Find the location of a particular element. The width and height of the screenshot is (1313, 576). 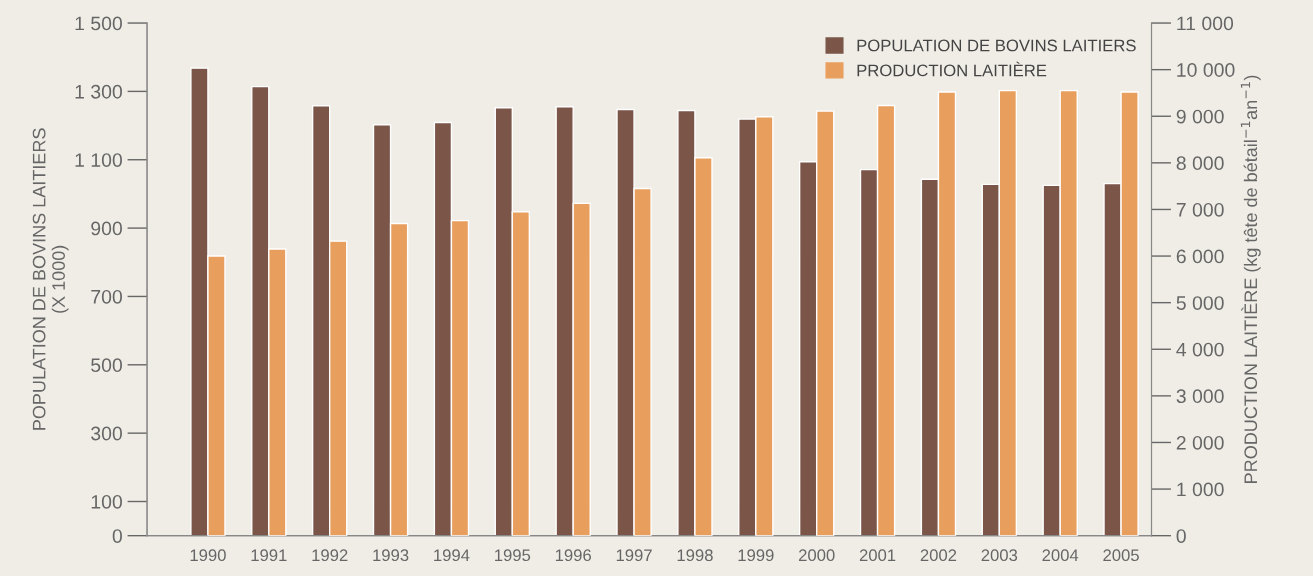

y-tick-label: 1 100 is located at coordinates (98, 160).